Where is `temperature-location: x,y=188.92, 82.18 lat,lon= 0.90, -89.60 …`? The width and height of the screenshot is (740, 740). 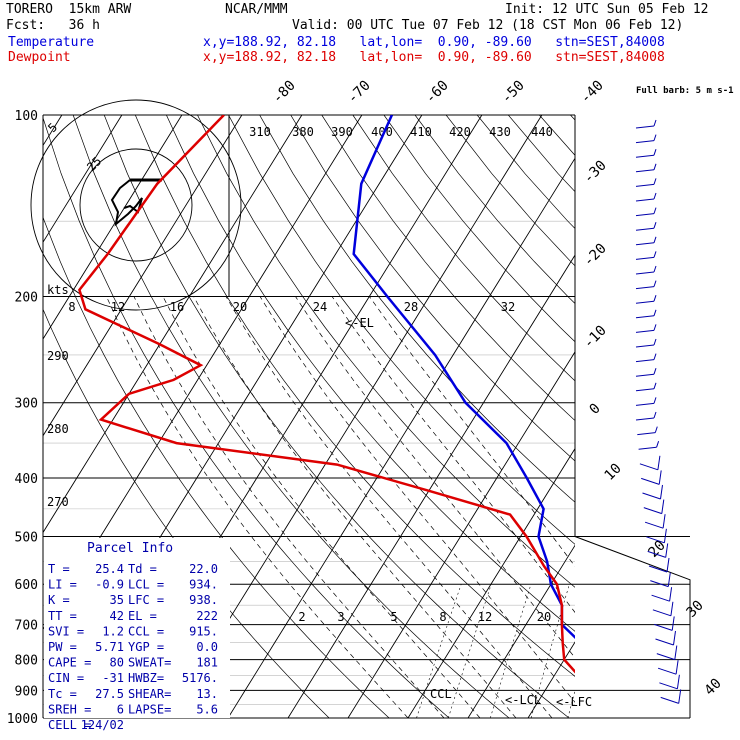 temperature-location: x,y=188.92, 82.18 lat,lon= 0.90, -89.60 … is located at coordinates (434, 42).